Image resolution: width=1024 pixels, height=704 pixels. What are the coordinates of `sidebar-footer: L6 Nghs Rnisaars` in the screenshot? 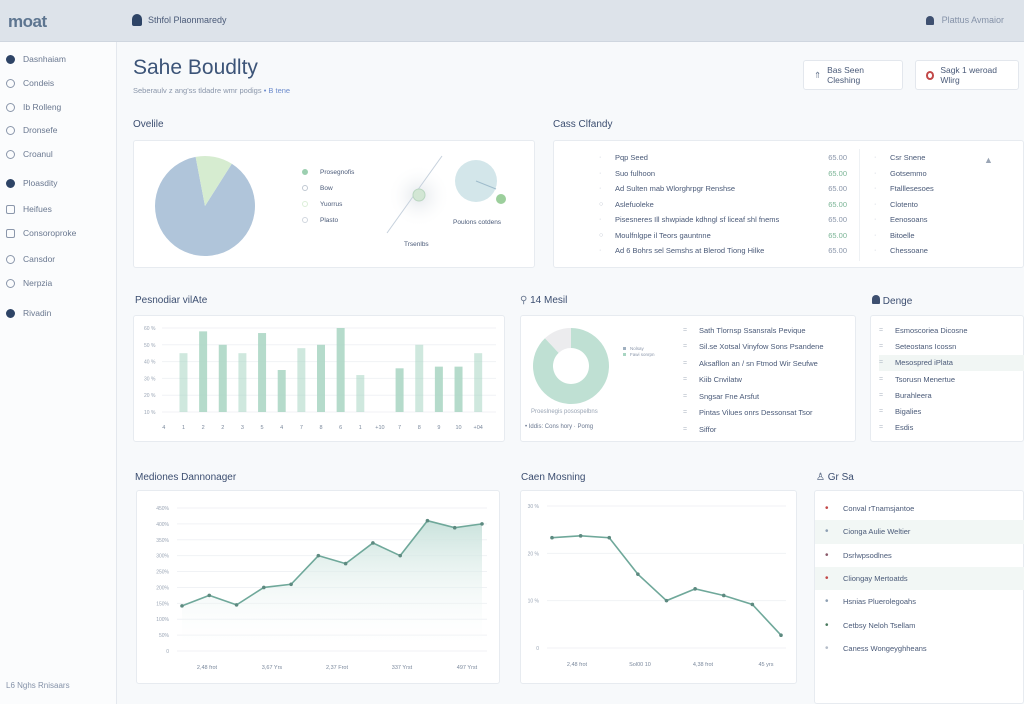 It's located at (38, 685).